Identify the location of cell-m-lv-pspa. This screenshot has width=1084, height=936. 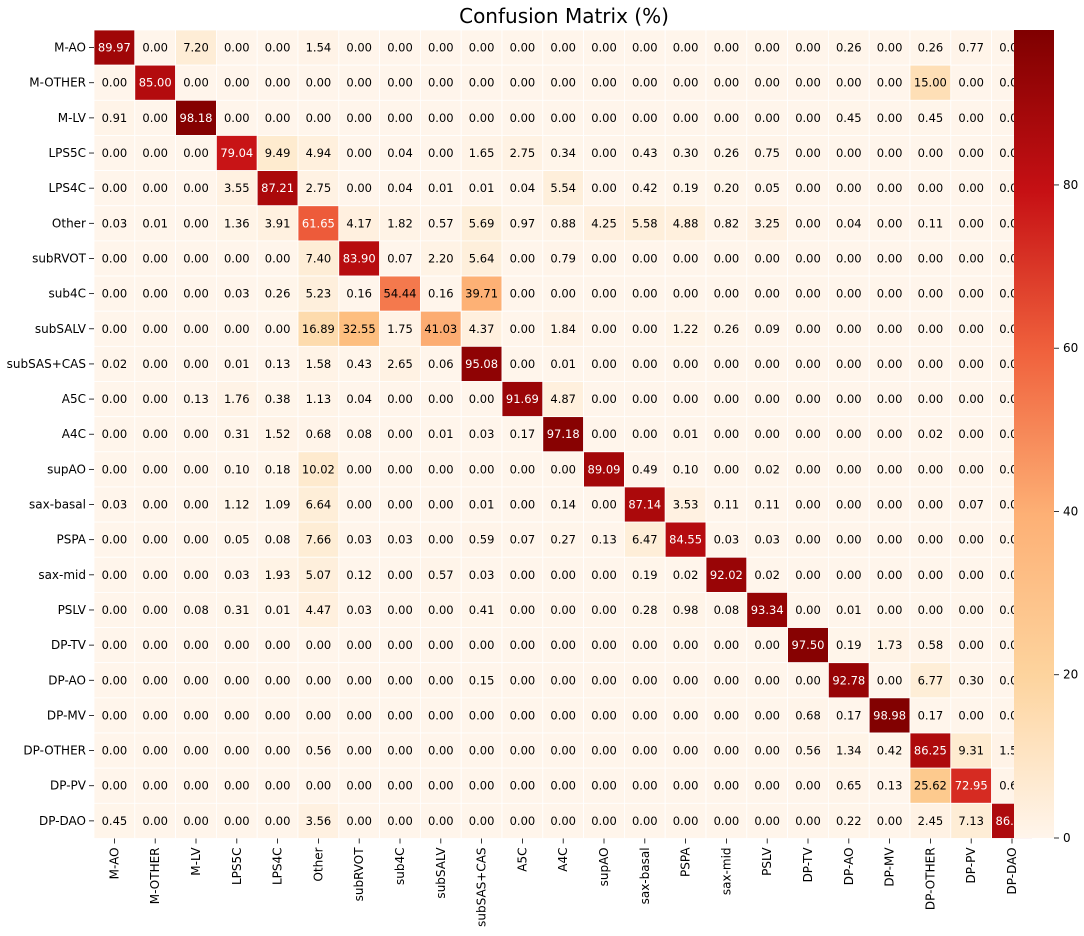
(685, 117).